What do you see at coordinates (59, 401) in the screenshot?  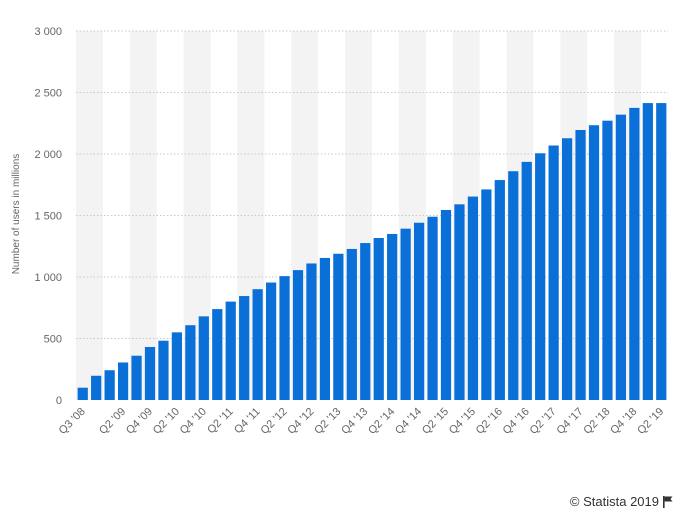 I see `y-tick-label: 0` at bounding box center [59, 401].